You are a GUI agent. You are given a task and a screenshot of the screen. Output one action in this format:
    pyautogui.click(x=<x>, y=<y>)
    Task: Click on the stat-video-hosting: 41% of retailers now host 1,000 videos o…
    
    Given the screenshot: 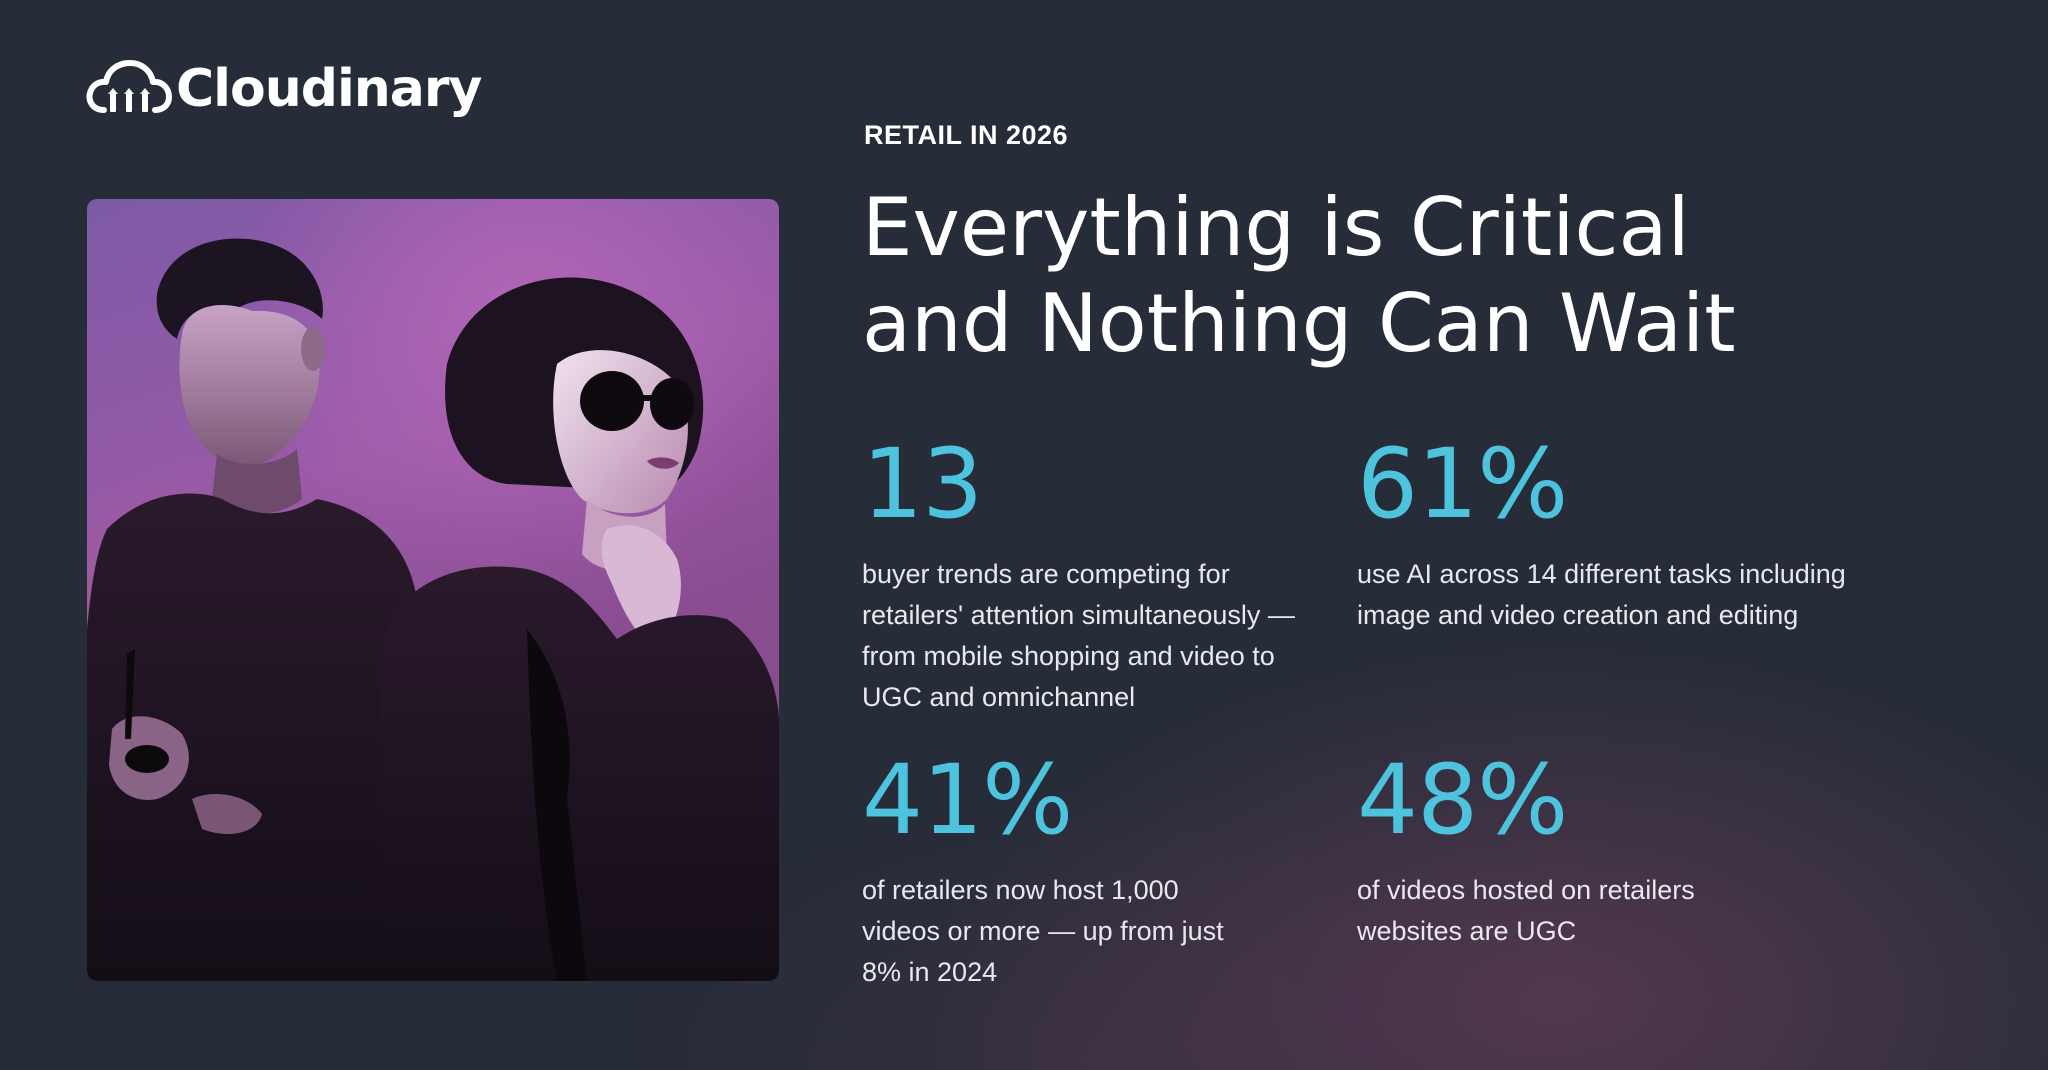 What is the action you would take?
    pyautogui.click(x=1062, y=872)
    